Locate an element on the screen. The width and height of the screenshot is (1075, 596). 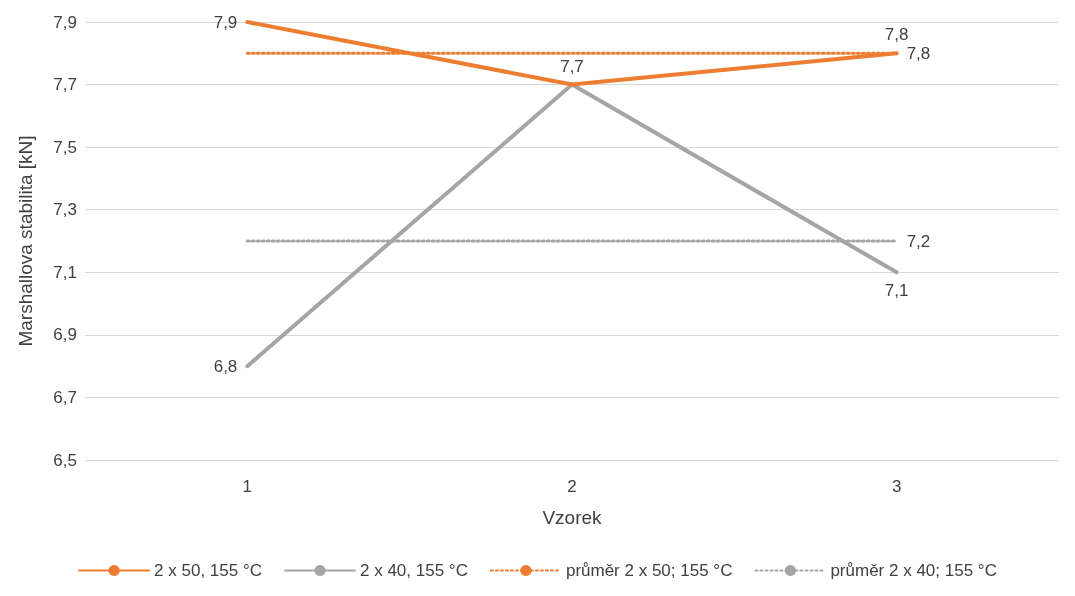
legend-label: průměr 2 x 50; 155 °C is located at coordinates (649, 570).